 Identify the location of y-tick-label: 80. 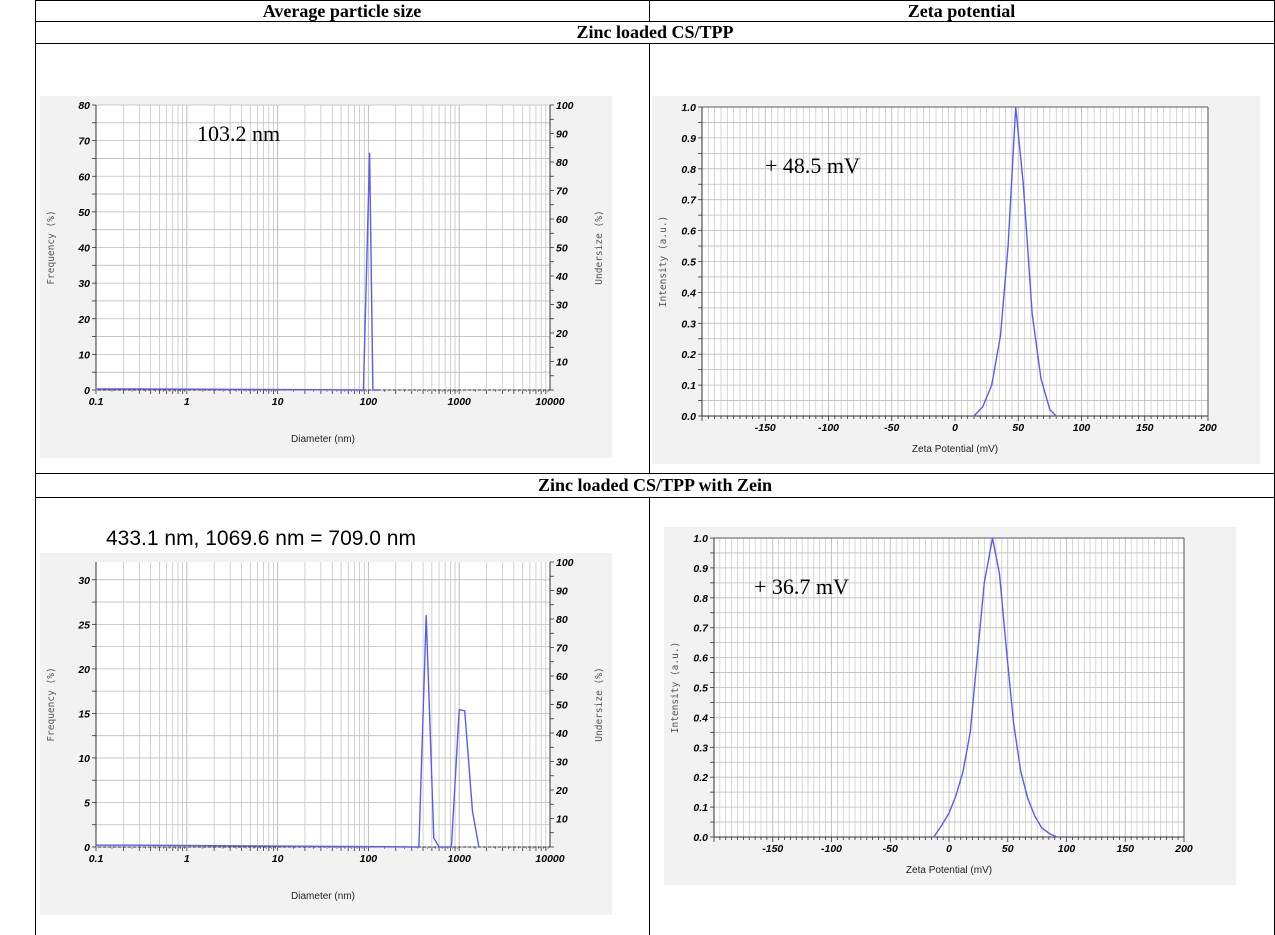
(84, 106).